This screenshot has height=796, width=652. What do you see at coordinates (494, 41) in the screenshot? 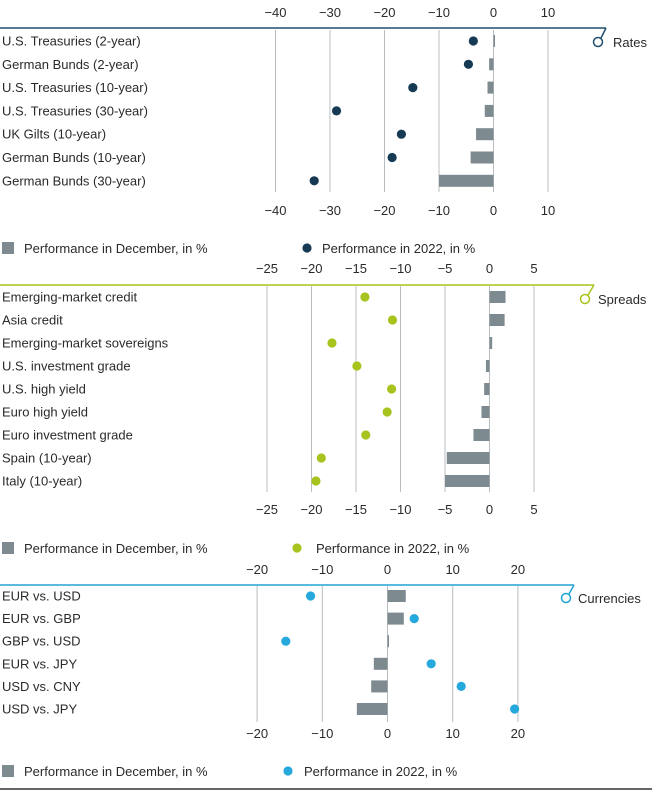
I see `december-bar-u-s-treasuries-2-year` at bounding box center [494, 41].